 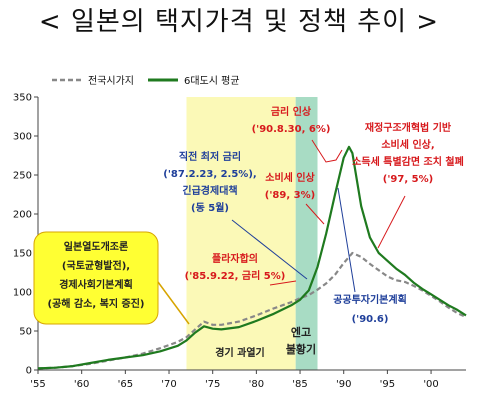 What do you see at coordinates (96, 246) in the screenshot?
I see `annotation-text: 일본열도개조론` at bounding box center [96, 246].